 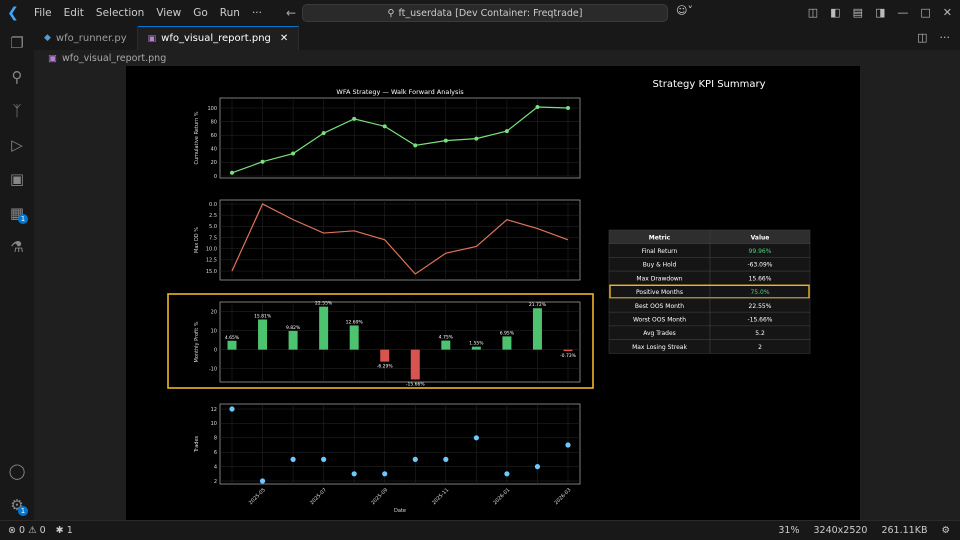 I want to click on extensions-icon: ▦ 1, so click(x=17, y=213).